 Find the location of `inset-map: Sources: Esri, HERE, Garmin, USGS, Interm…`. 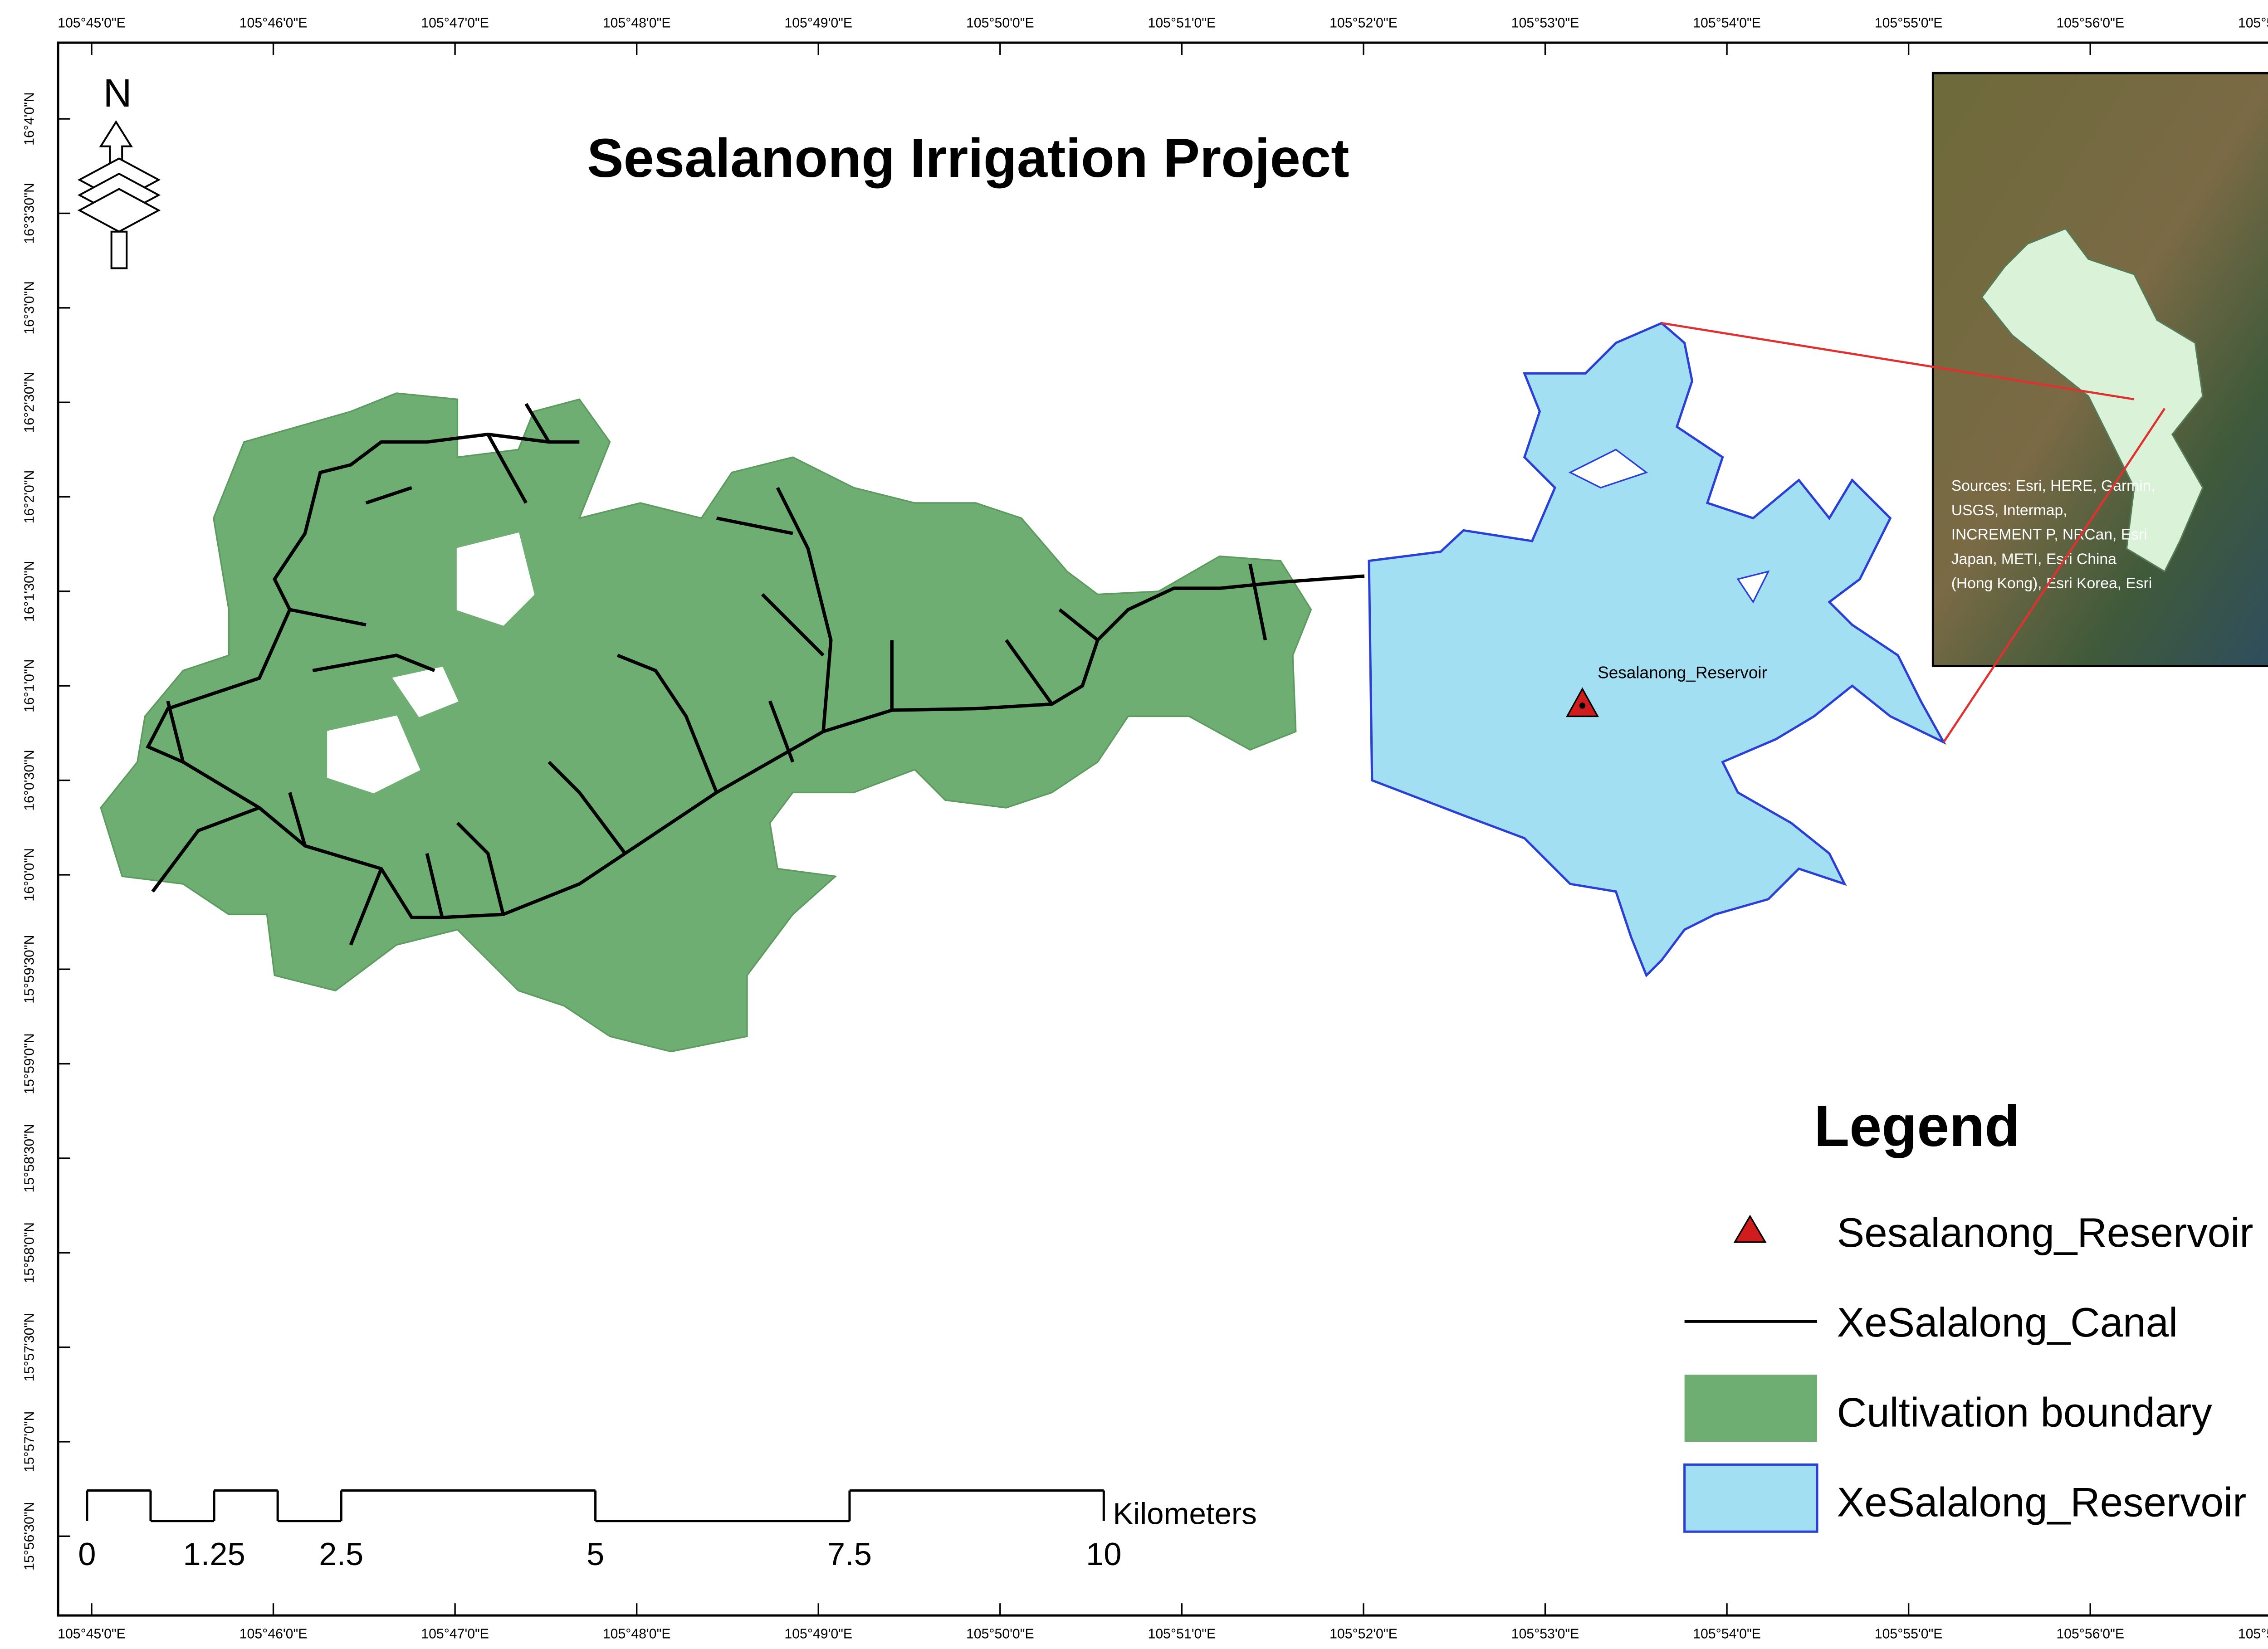

inset-map: Sources: Esri, HERE, Garmin, USGS, Interm… is located at coordinates (2099, 370).